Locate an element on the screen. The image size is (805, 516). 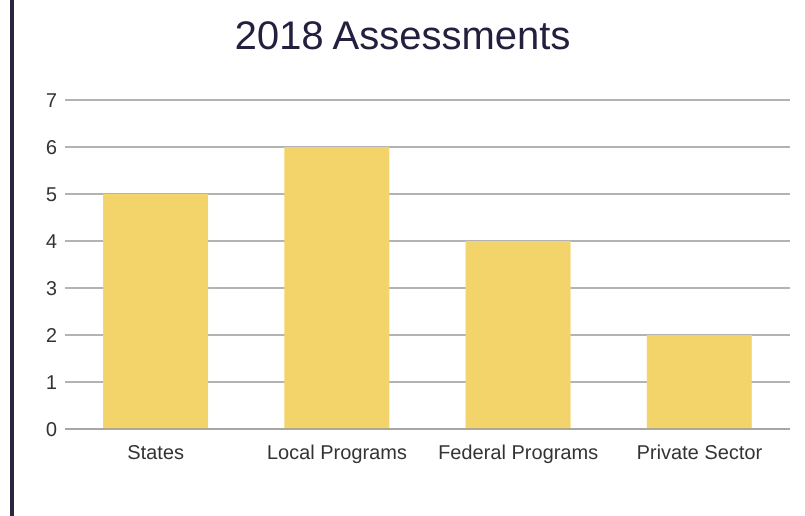
x-tick-label: Federal Programs is located at coordinates (518, 453).